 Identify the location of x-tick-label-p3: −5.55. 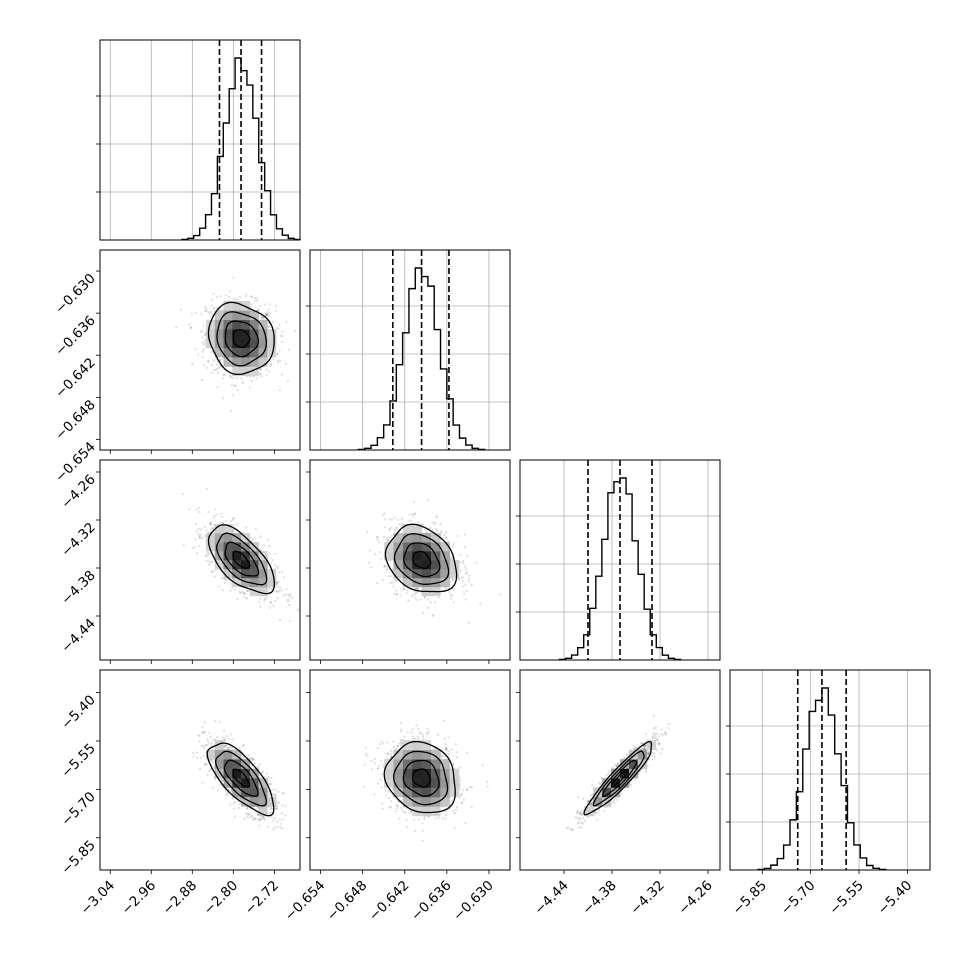
(846, 898).